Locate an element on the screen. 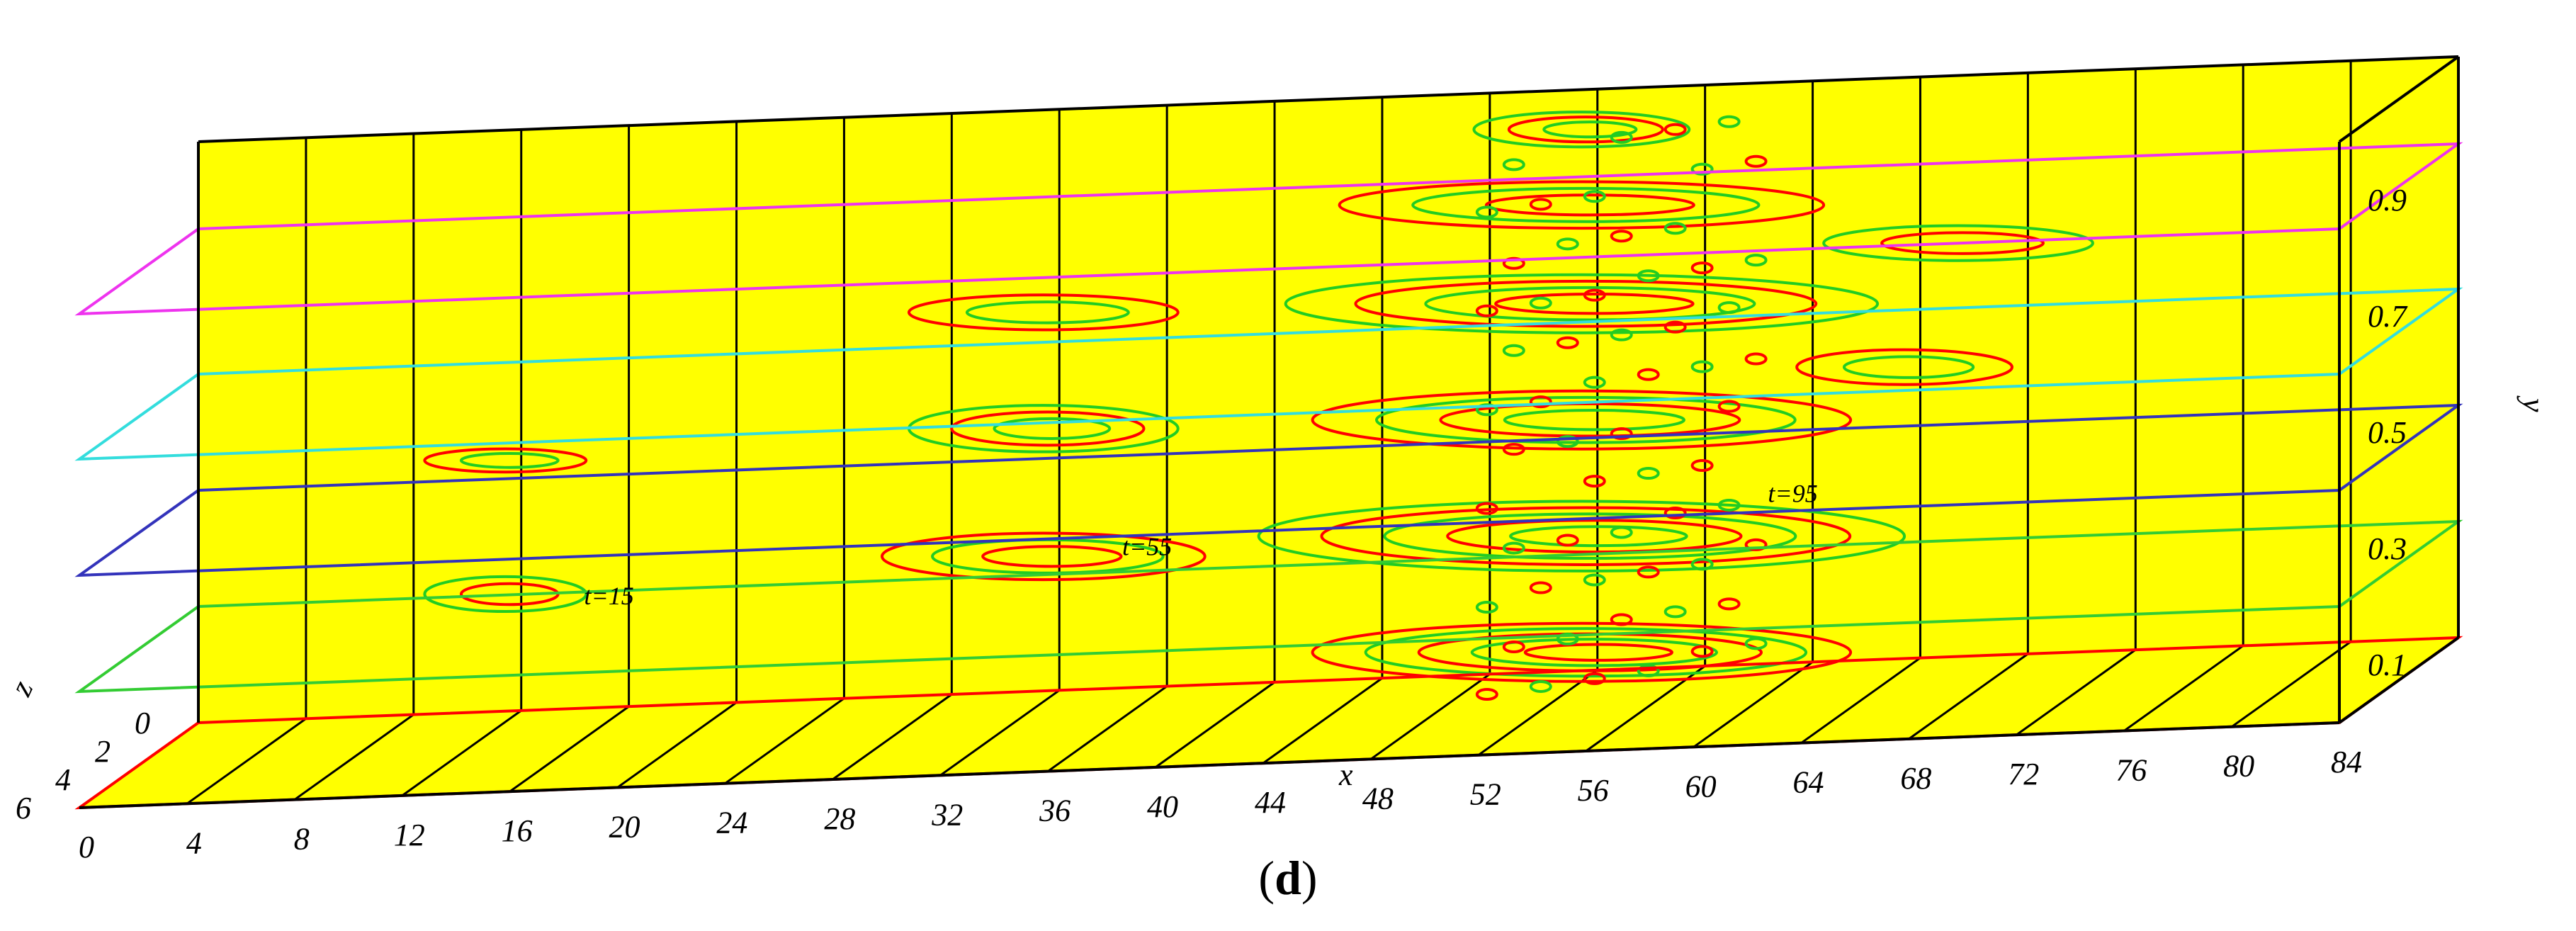 This screenshot has width=2576, height=931. x-tick-label: 56 is located at coordinates (1593, 790).